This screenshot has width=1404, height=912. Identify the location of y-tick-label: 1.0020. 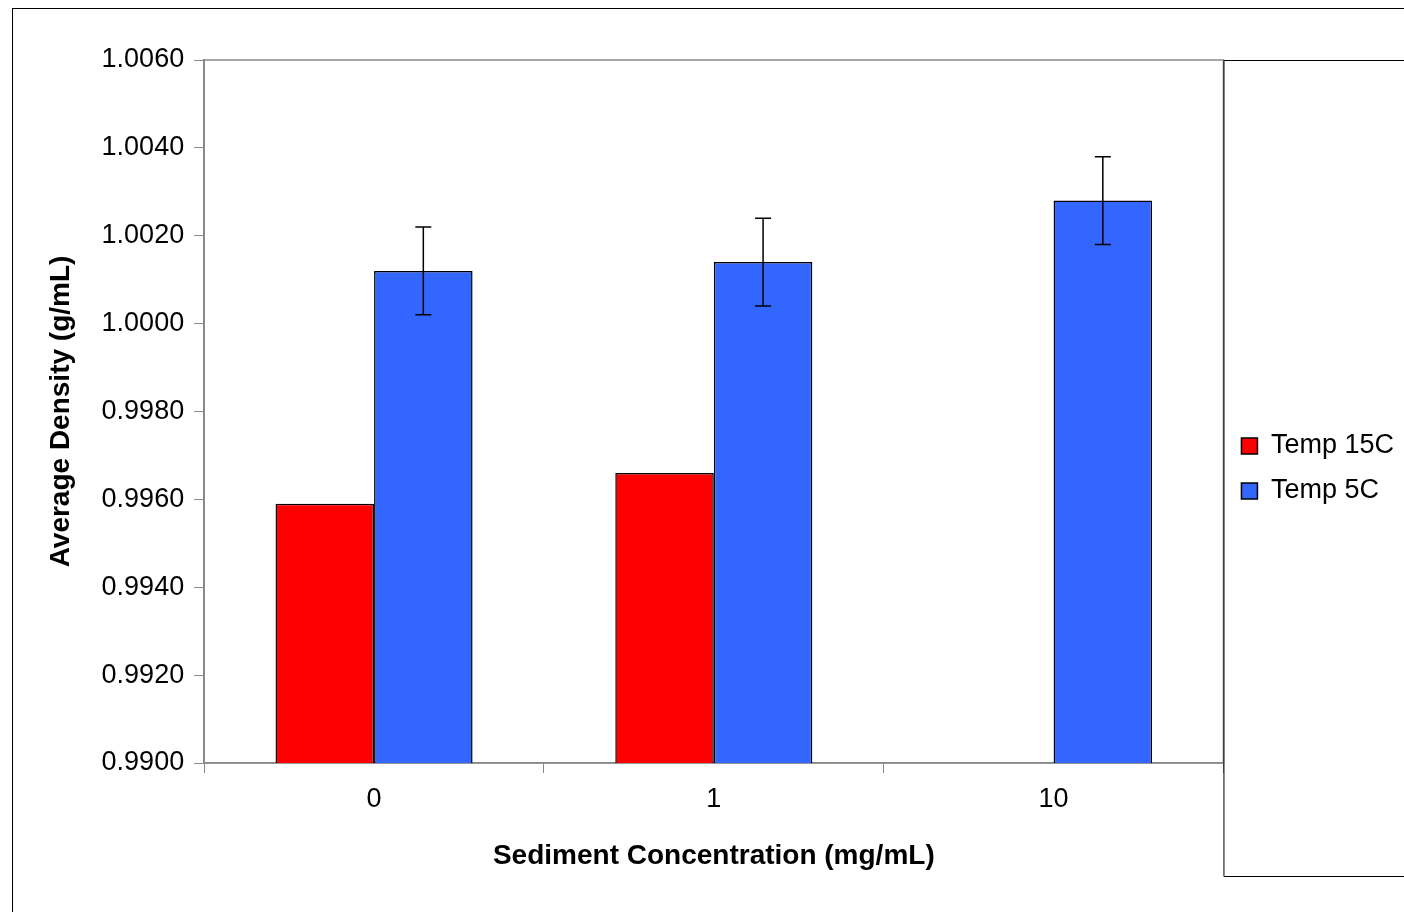
(143, 234).